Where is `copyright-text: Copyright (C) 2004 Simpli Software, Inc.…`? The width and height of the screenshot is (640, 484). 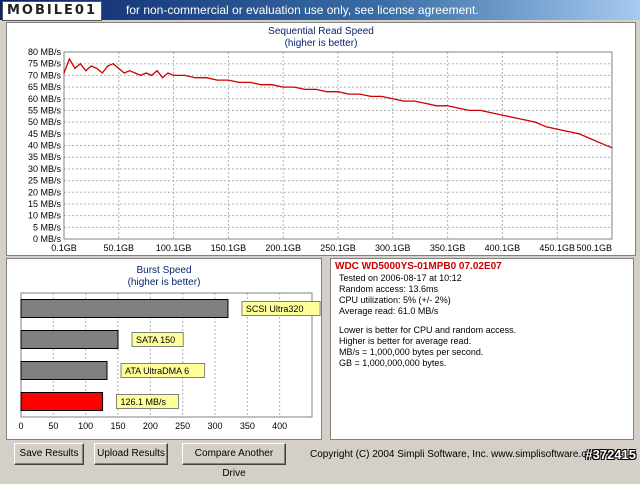 copyright-text: Copyright (C) 2004 Simpli Software, Inc.… is located at coordinates (455, 454).